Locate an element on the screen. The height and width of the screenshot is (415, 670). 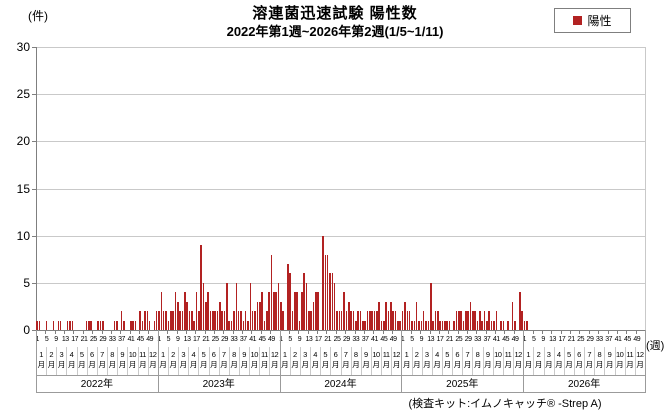
bar-2025-w33 is located at coordinates (477, 325).